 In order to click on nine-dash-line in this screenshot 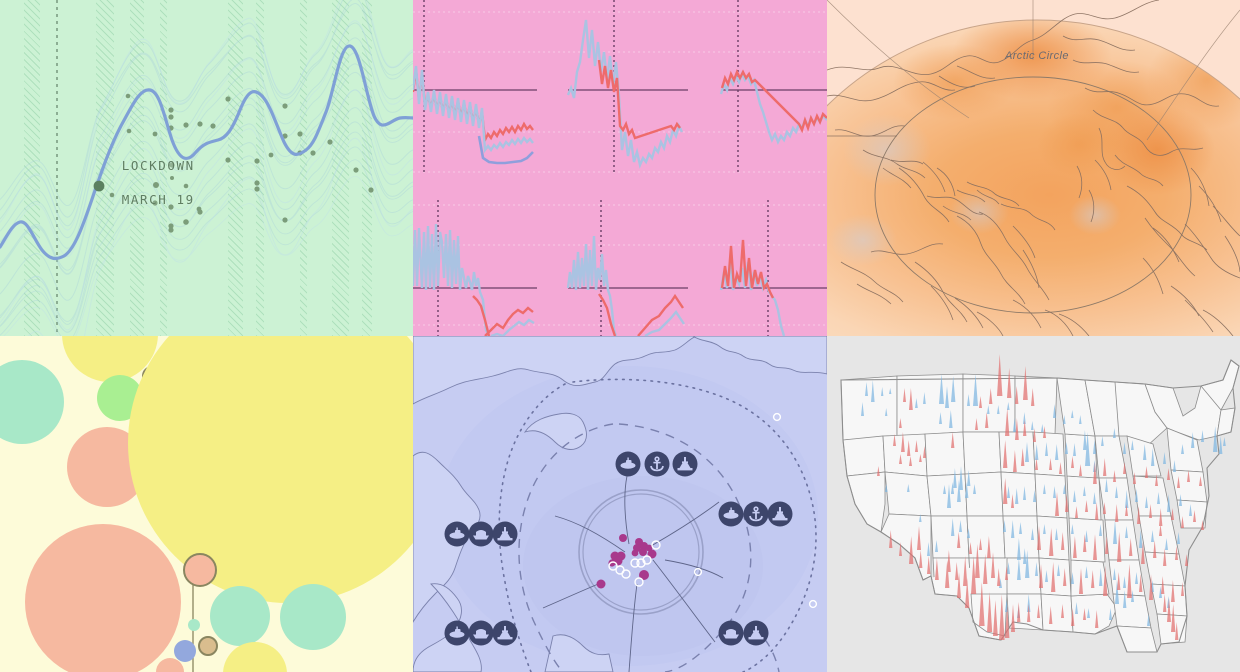, I will do `click(694, 525)`.